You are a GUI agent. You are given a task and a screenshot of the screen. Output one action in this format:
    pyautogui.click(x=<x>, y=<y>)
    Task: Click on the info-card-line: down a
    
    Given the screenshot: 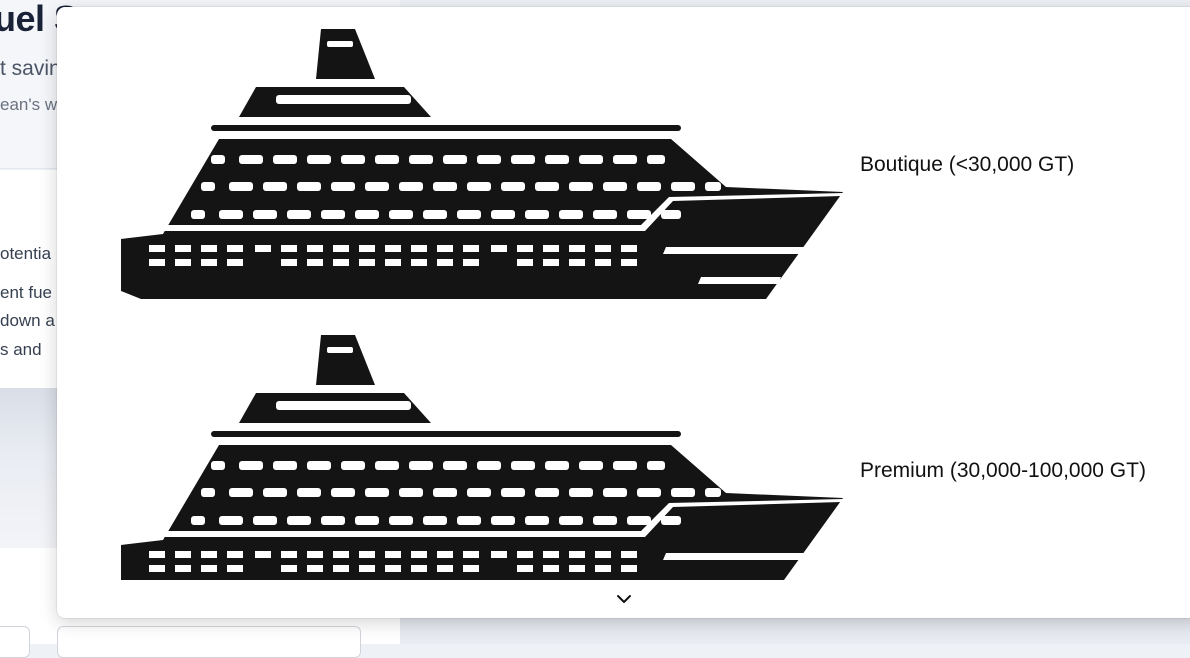 What is the action you would take?
    pyautogui.click(x=27, y=320)
    